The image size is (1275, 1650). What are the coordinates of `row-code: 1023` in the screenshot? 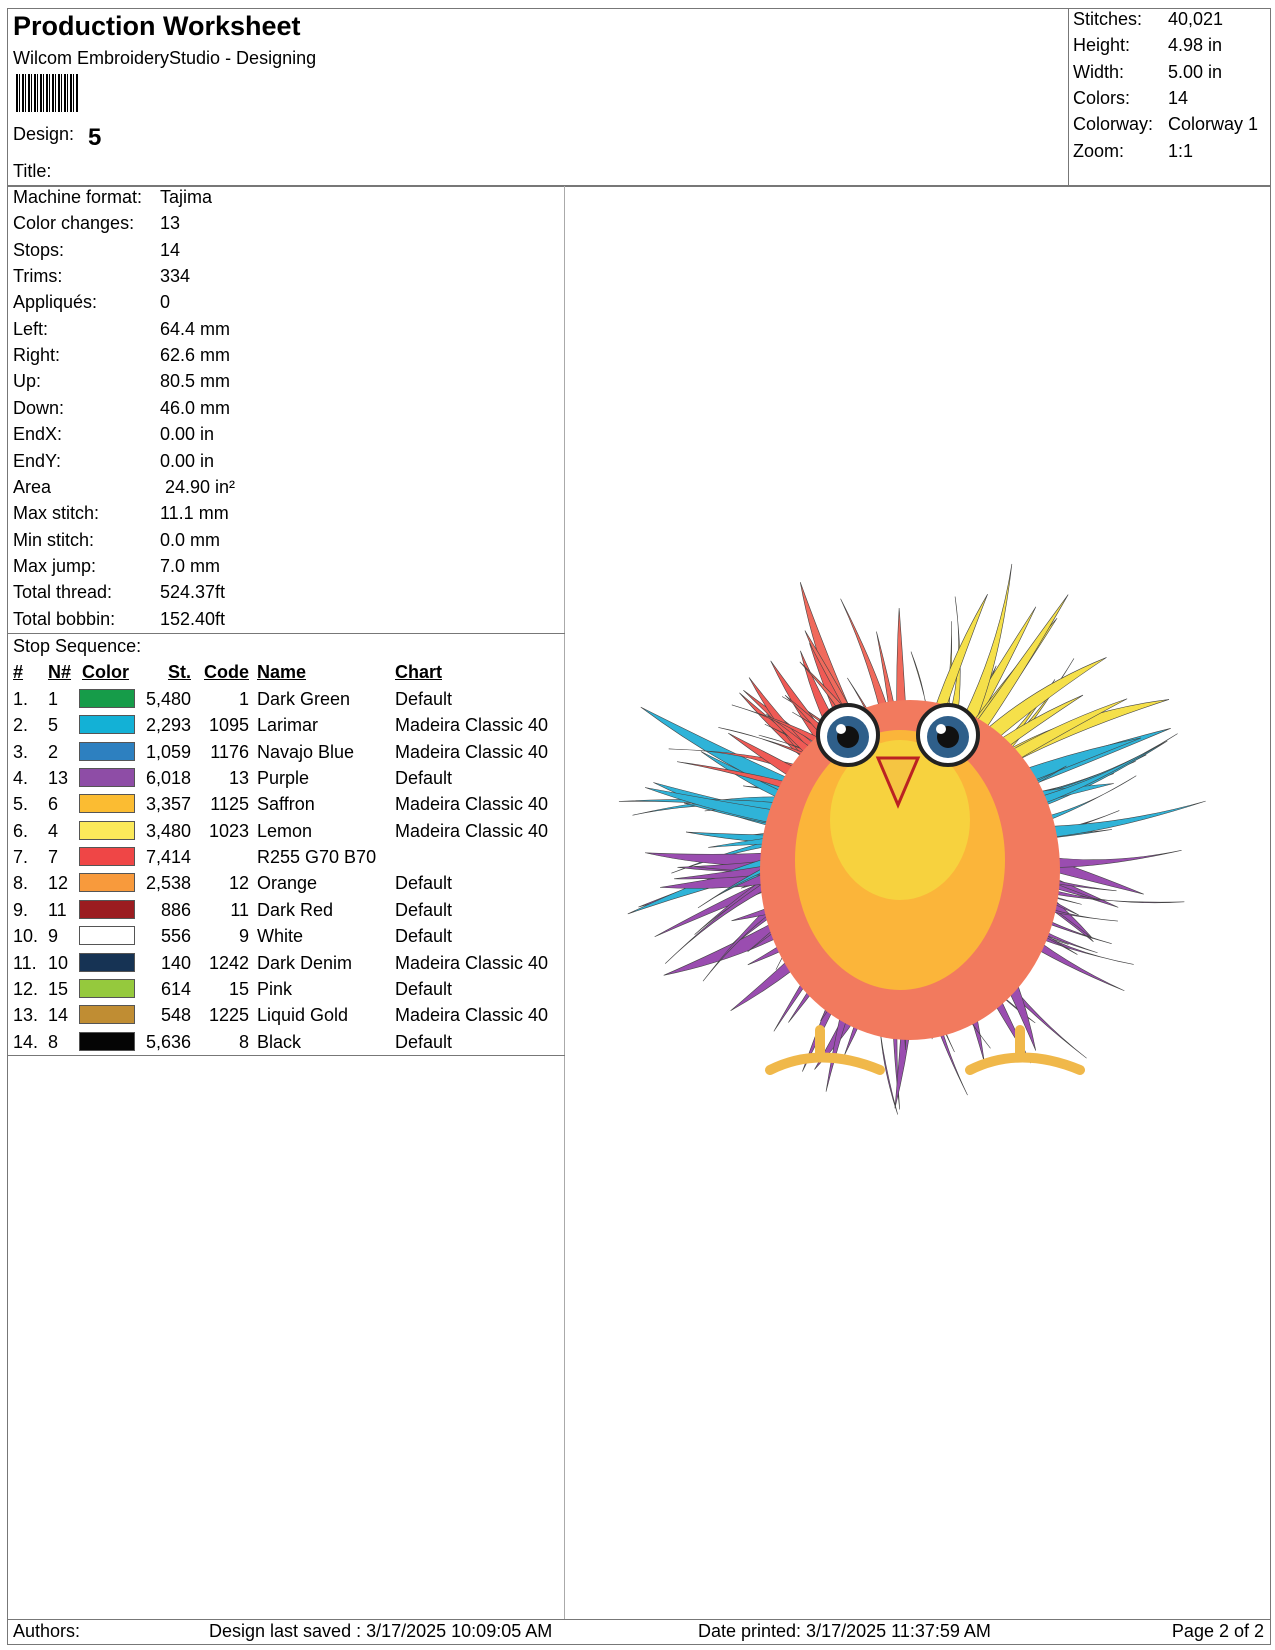 It's located at (228, 830).